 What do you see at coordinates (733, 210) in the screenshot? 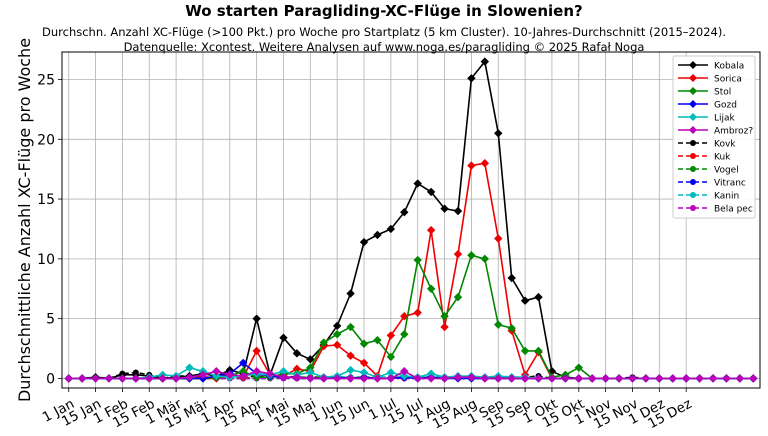
I see `legend-label: Bela pec` at bounding box center [733, 210].